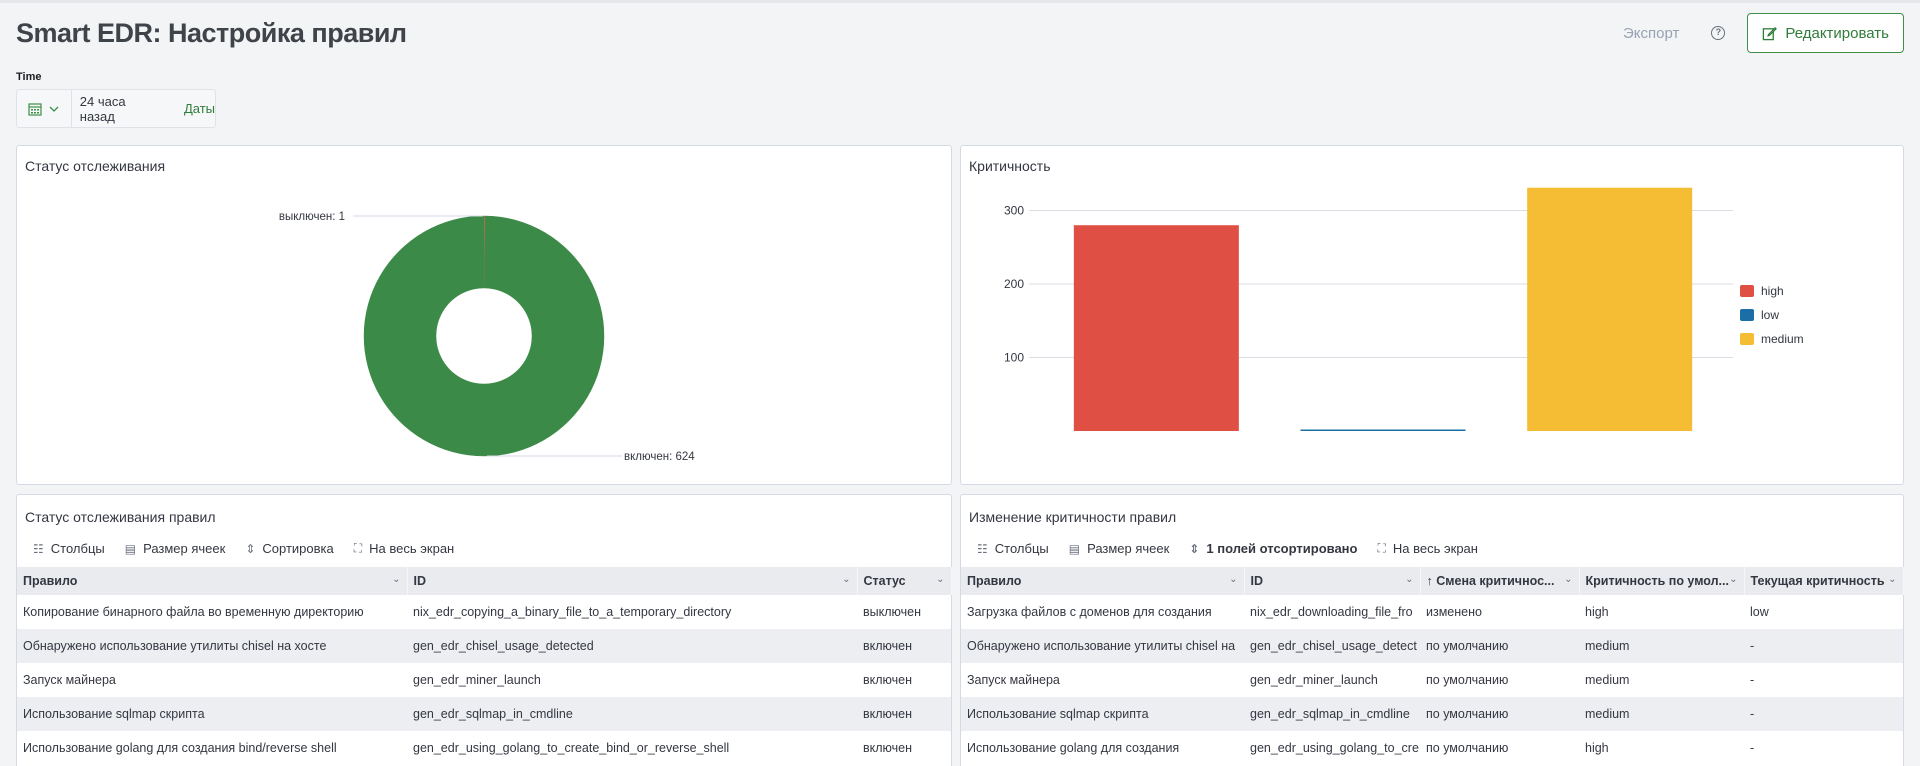 This screenshot has width=1920, height=766. I want to click on column-header-criticality-change: ↑ Смена критичнос... ⌄, so click(1500, 581).